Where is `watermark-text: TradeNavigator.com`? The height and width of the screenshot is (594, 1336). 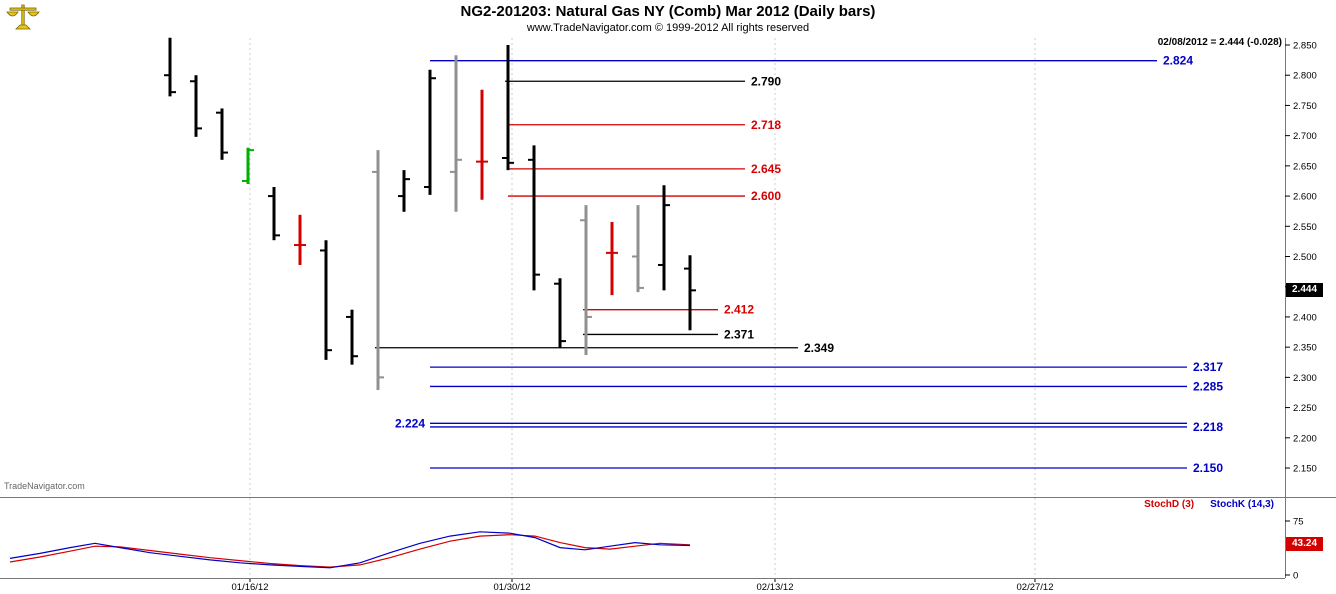 watermark-text: TradeNavigator.com is located at coordinates (44, 486).